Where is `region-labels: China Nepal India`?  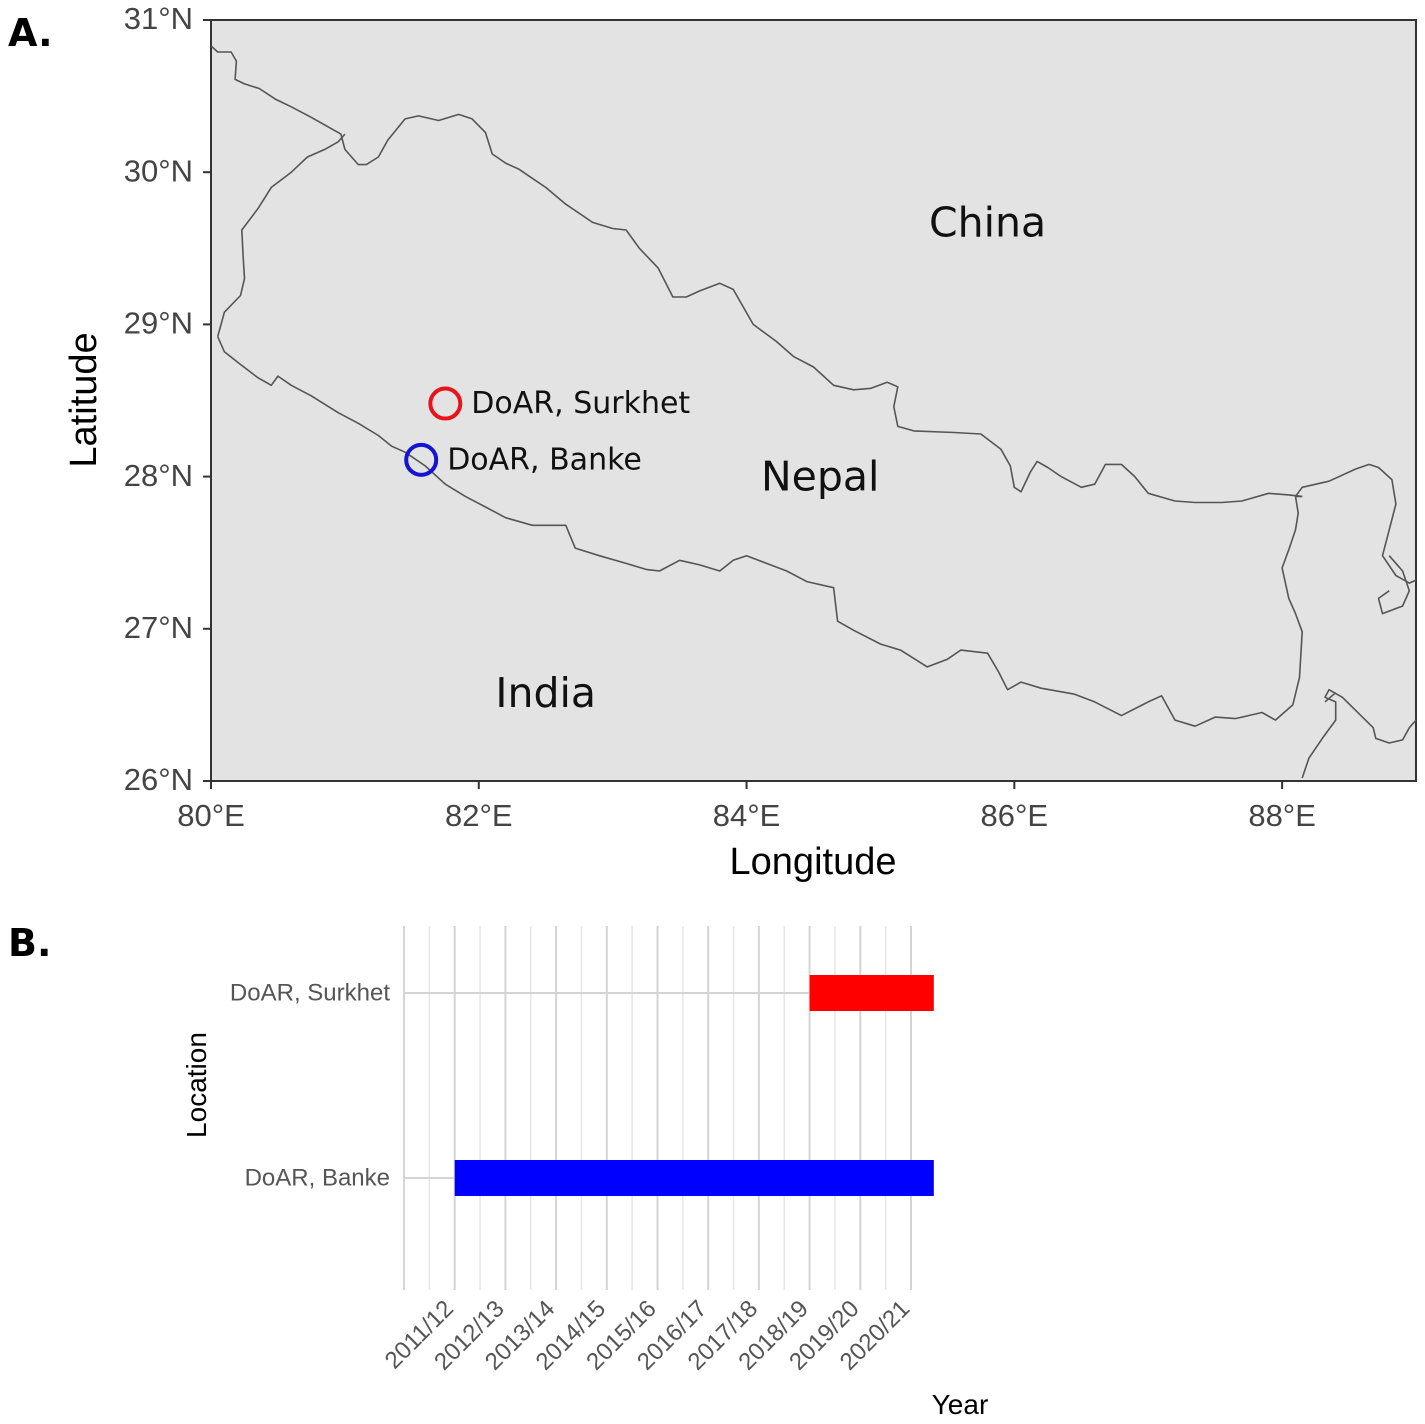 region-labels: China Nepal India is located at coordinates (770, 457).